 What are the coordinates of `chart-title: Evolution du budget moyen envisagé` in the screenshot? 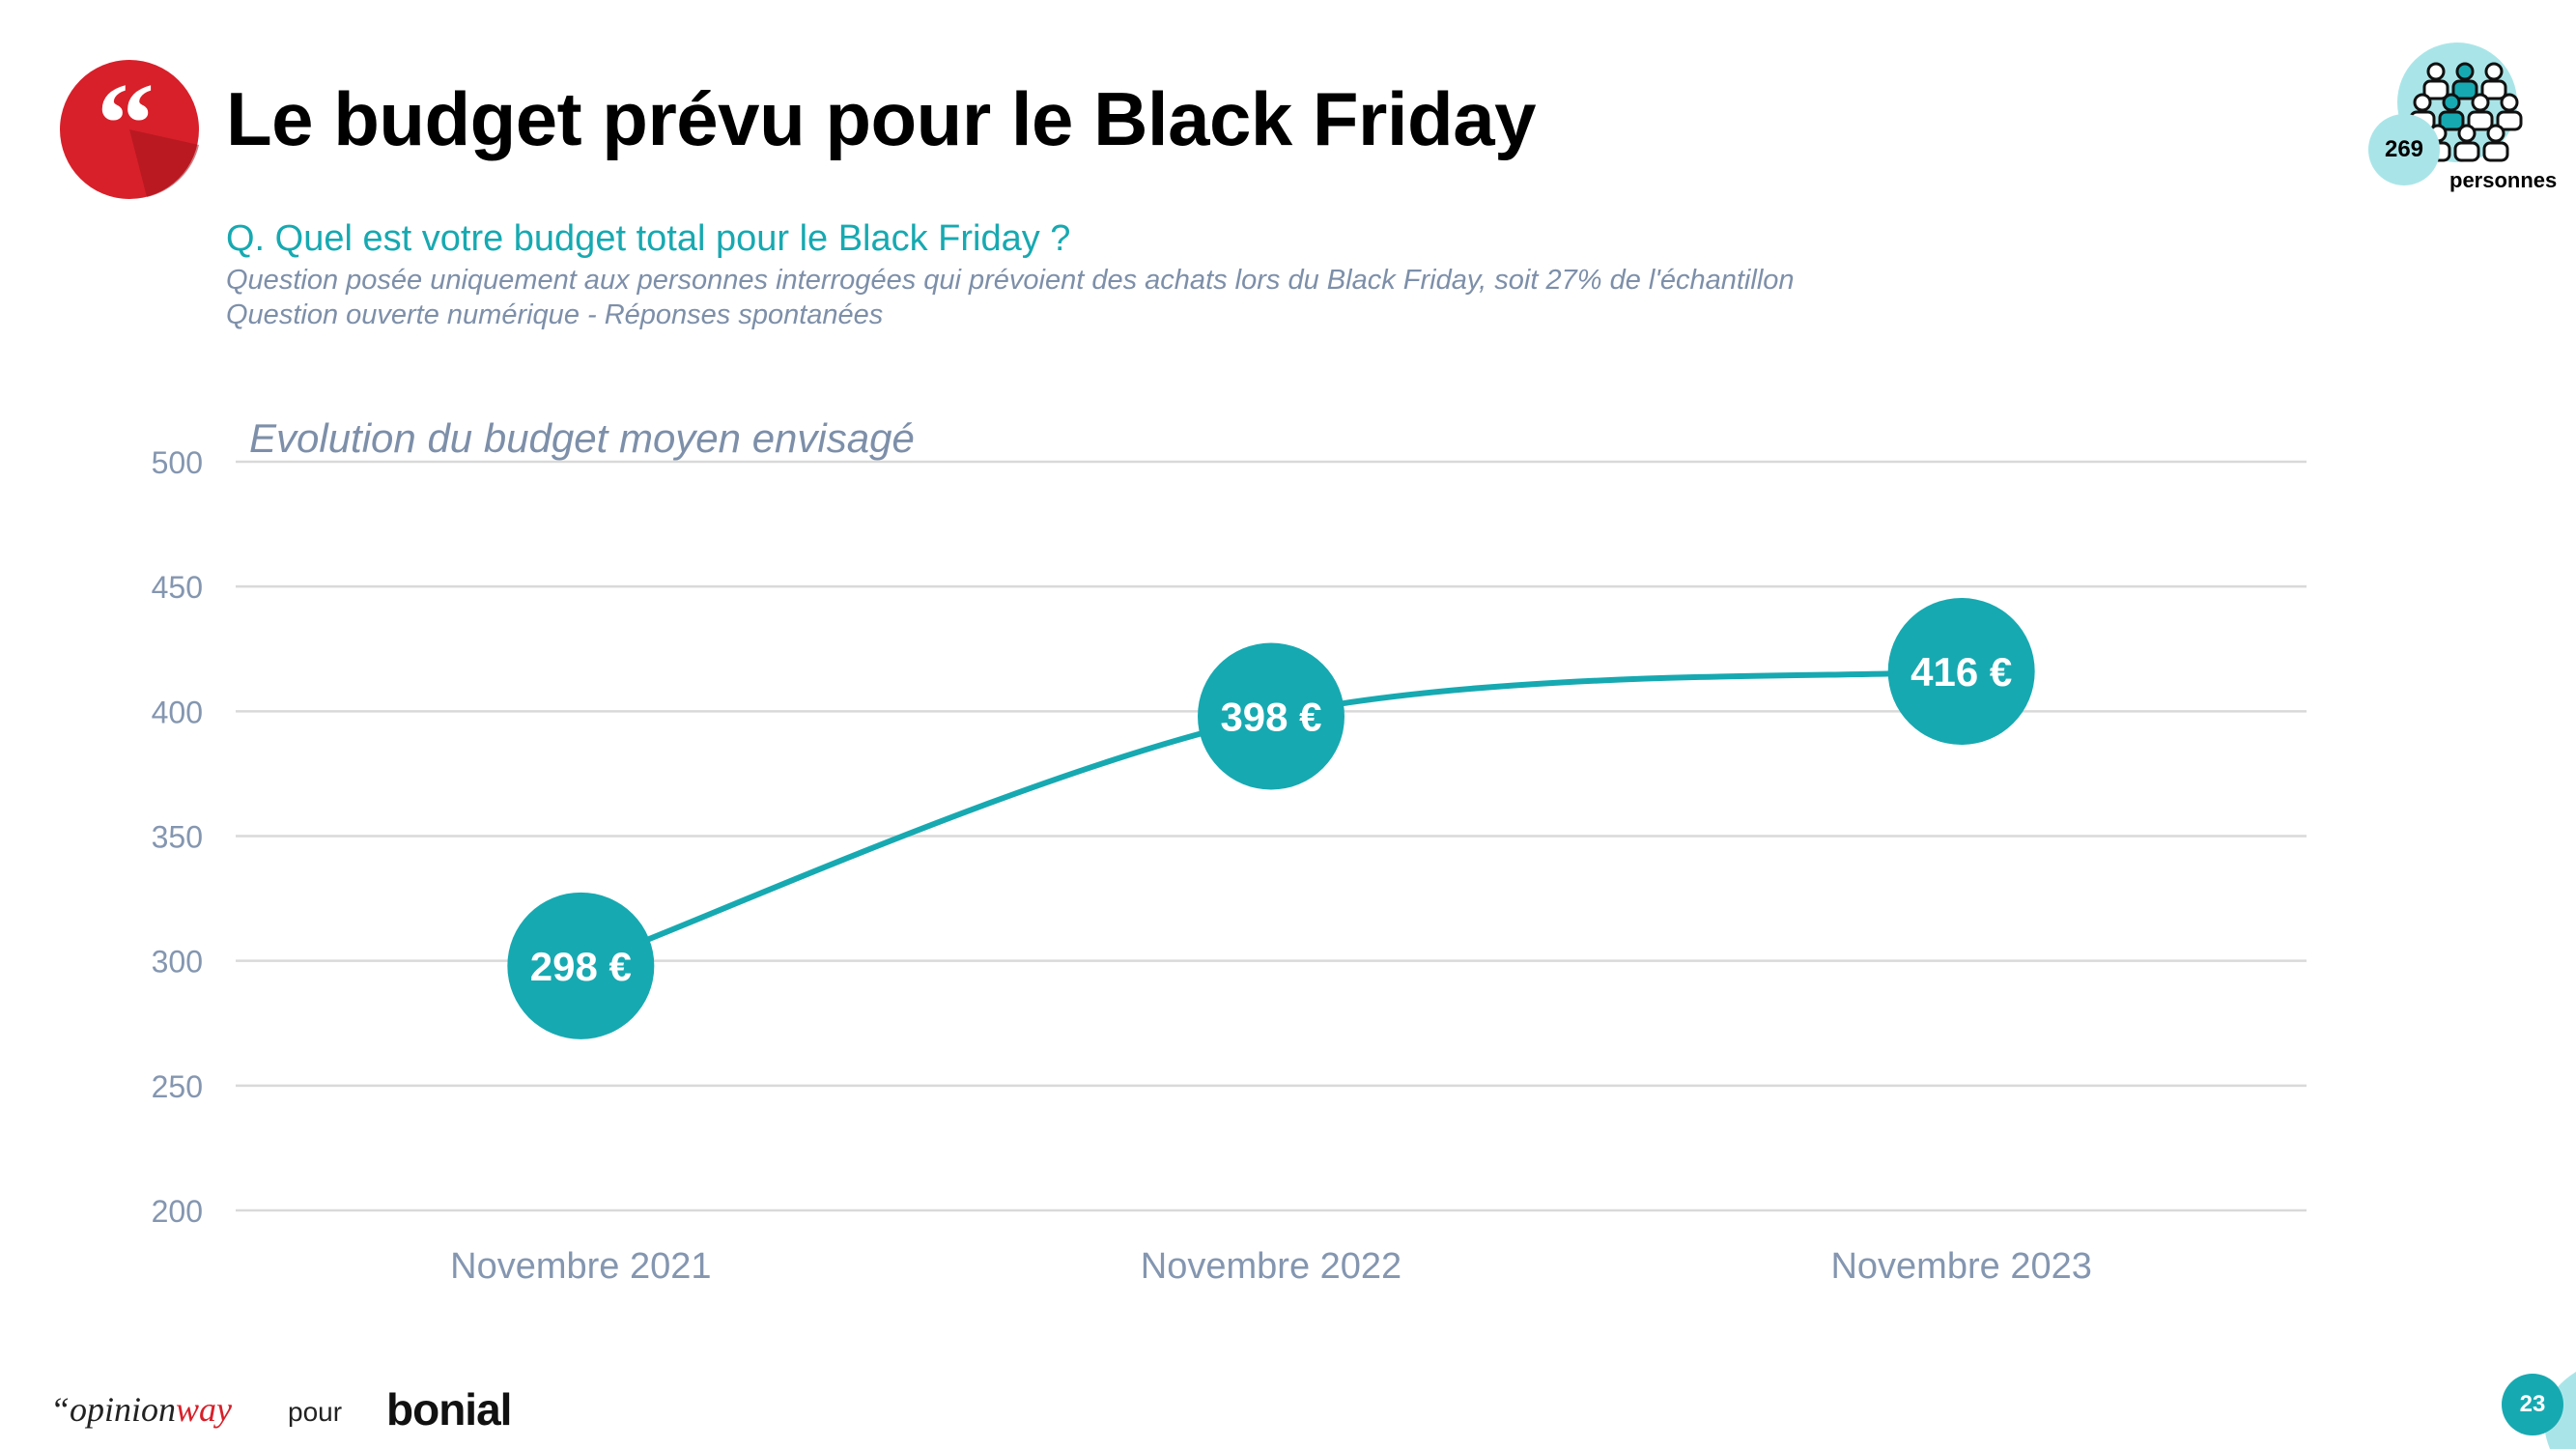 It's located at (582, 438).